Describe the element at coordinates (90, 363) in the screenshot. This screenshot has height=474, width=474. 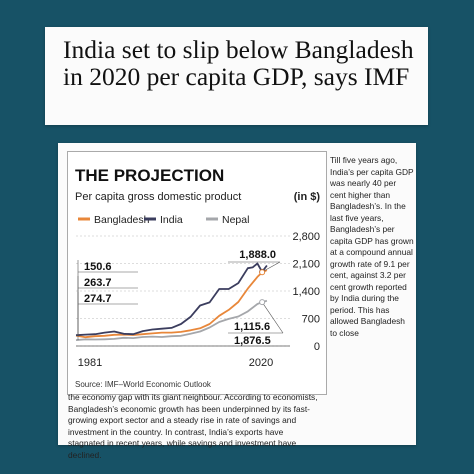
I see `x-tick-label: 1981` at that location.